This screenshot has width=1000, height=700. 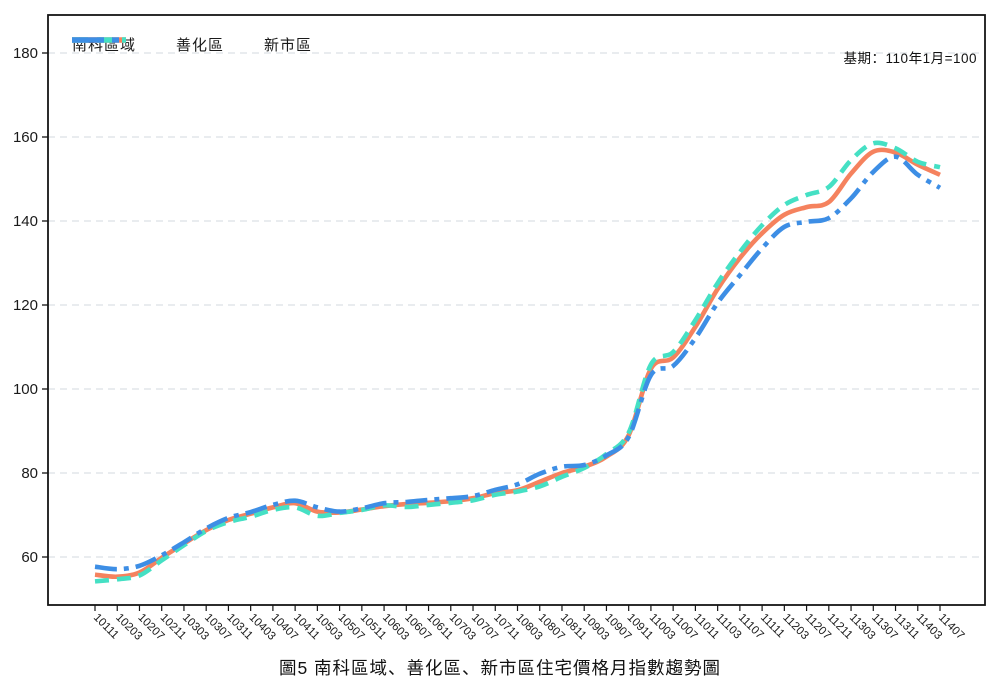 What do you see at coordinates (25, 305) in the screenshot?
I see `y-tick-label: 120` at bounding box center [25, 305].